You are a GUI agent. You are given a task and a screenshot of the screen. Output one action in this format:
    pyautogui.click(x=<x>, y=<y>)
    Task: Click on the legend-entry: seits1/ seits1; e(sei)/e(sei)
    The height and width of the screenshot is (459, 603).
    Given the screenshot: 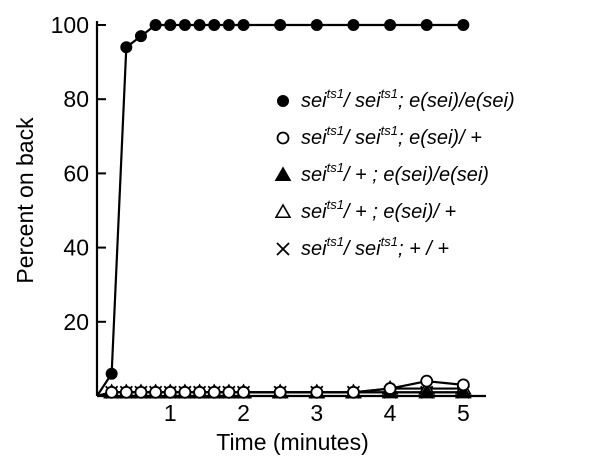 What is the action you would take?
    pyautogui.click(x=396, y=99)
    